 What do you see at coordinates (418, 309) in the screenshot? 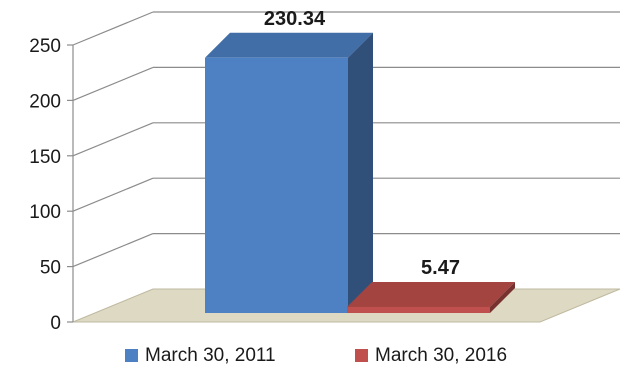
I see `bar-front-face` at bounding box center [418, 309].